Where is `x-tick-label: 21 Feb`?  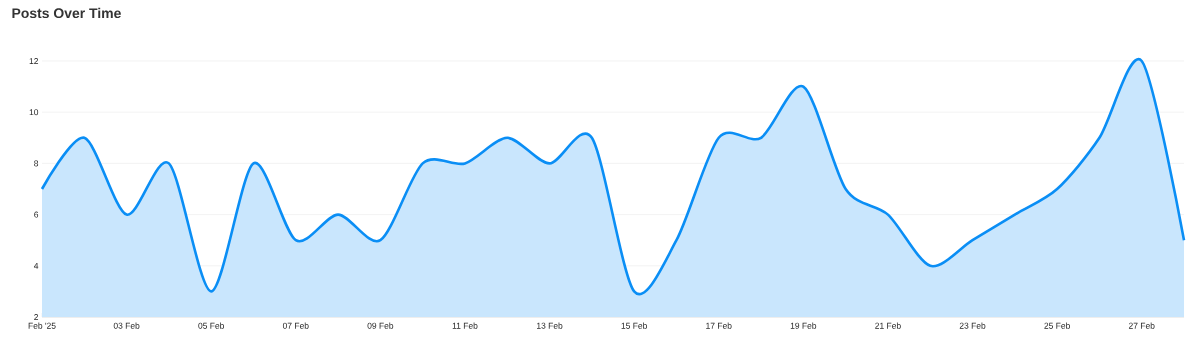
x-tick-label: 21 Feb is located at coordinates (888, 325).